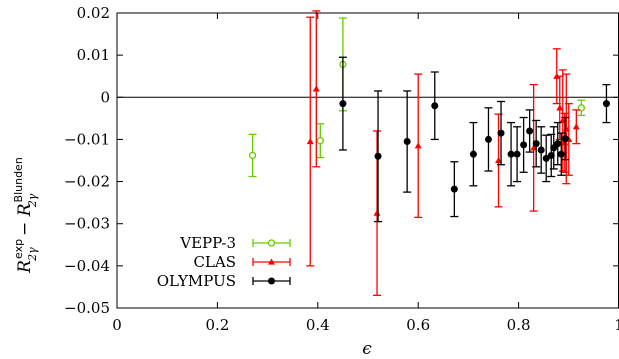 This screenshot has height=359, width=619. I want to click on x-tick-label: 0.8, so click(519, 325).